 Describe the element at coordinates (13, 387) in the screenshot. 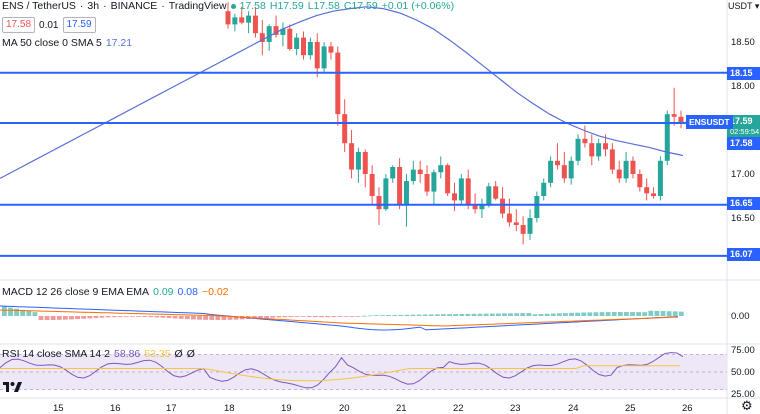

I see `tradingview-logo-icon` at that location.